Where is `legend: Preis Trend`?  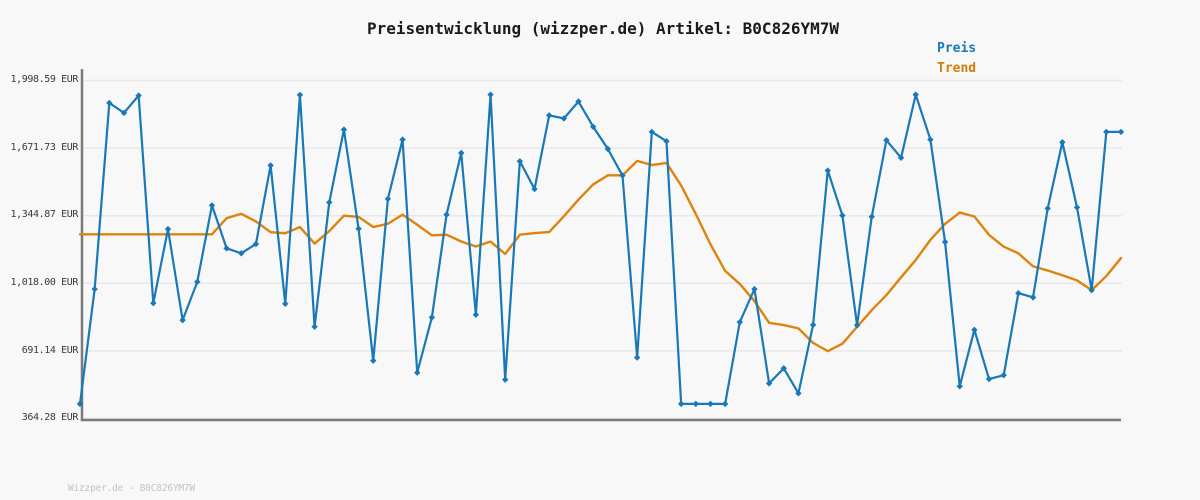 legend: Preis Trend is located at coordinates (956, 59).